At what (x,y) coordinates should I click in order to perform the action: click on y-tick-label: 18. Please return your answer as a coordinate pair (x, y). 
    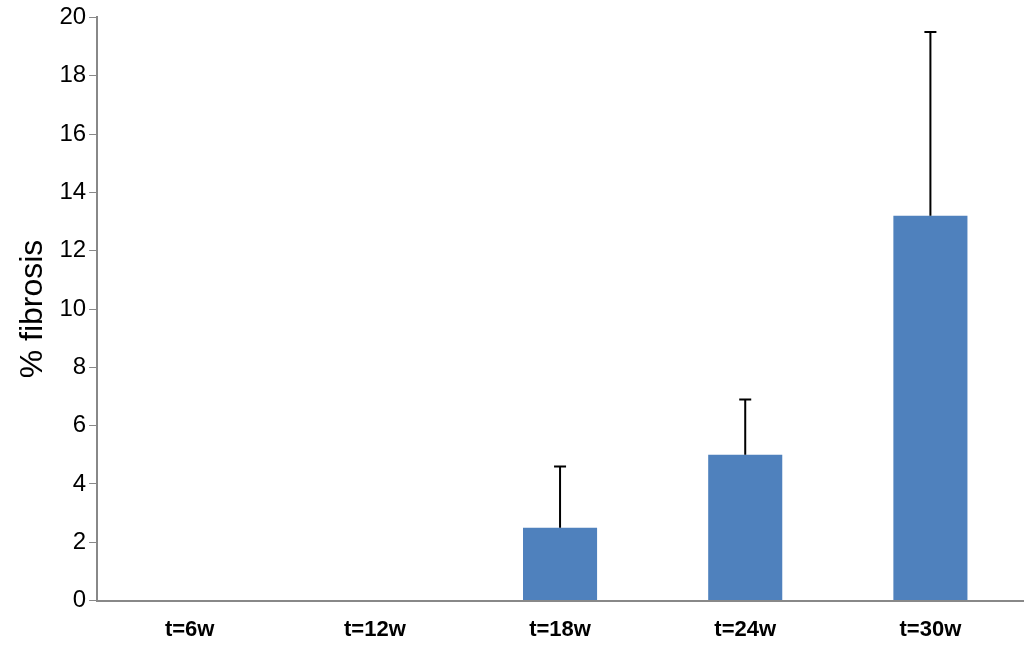
    Looking at the image, I should click on (73, 74).